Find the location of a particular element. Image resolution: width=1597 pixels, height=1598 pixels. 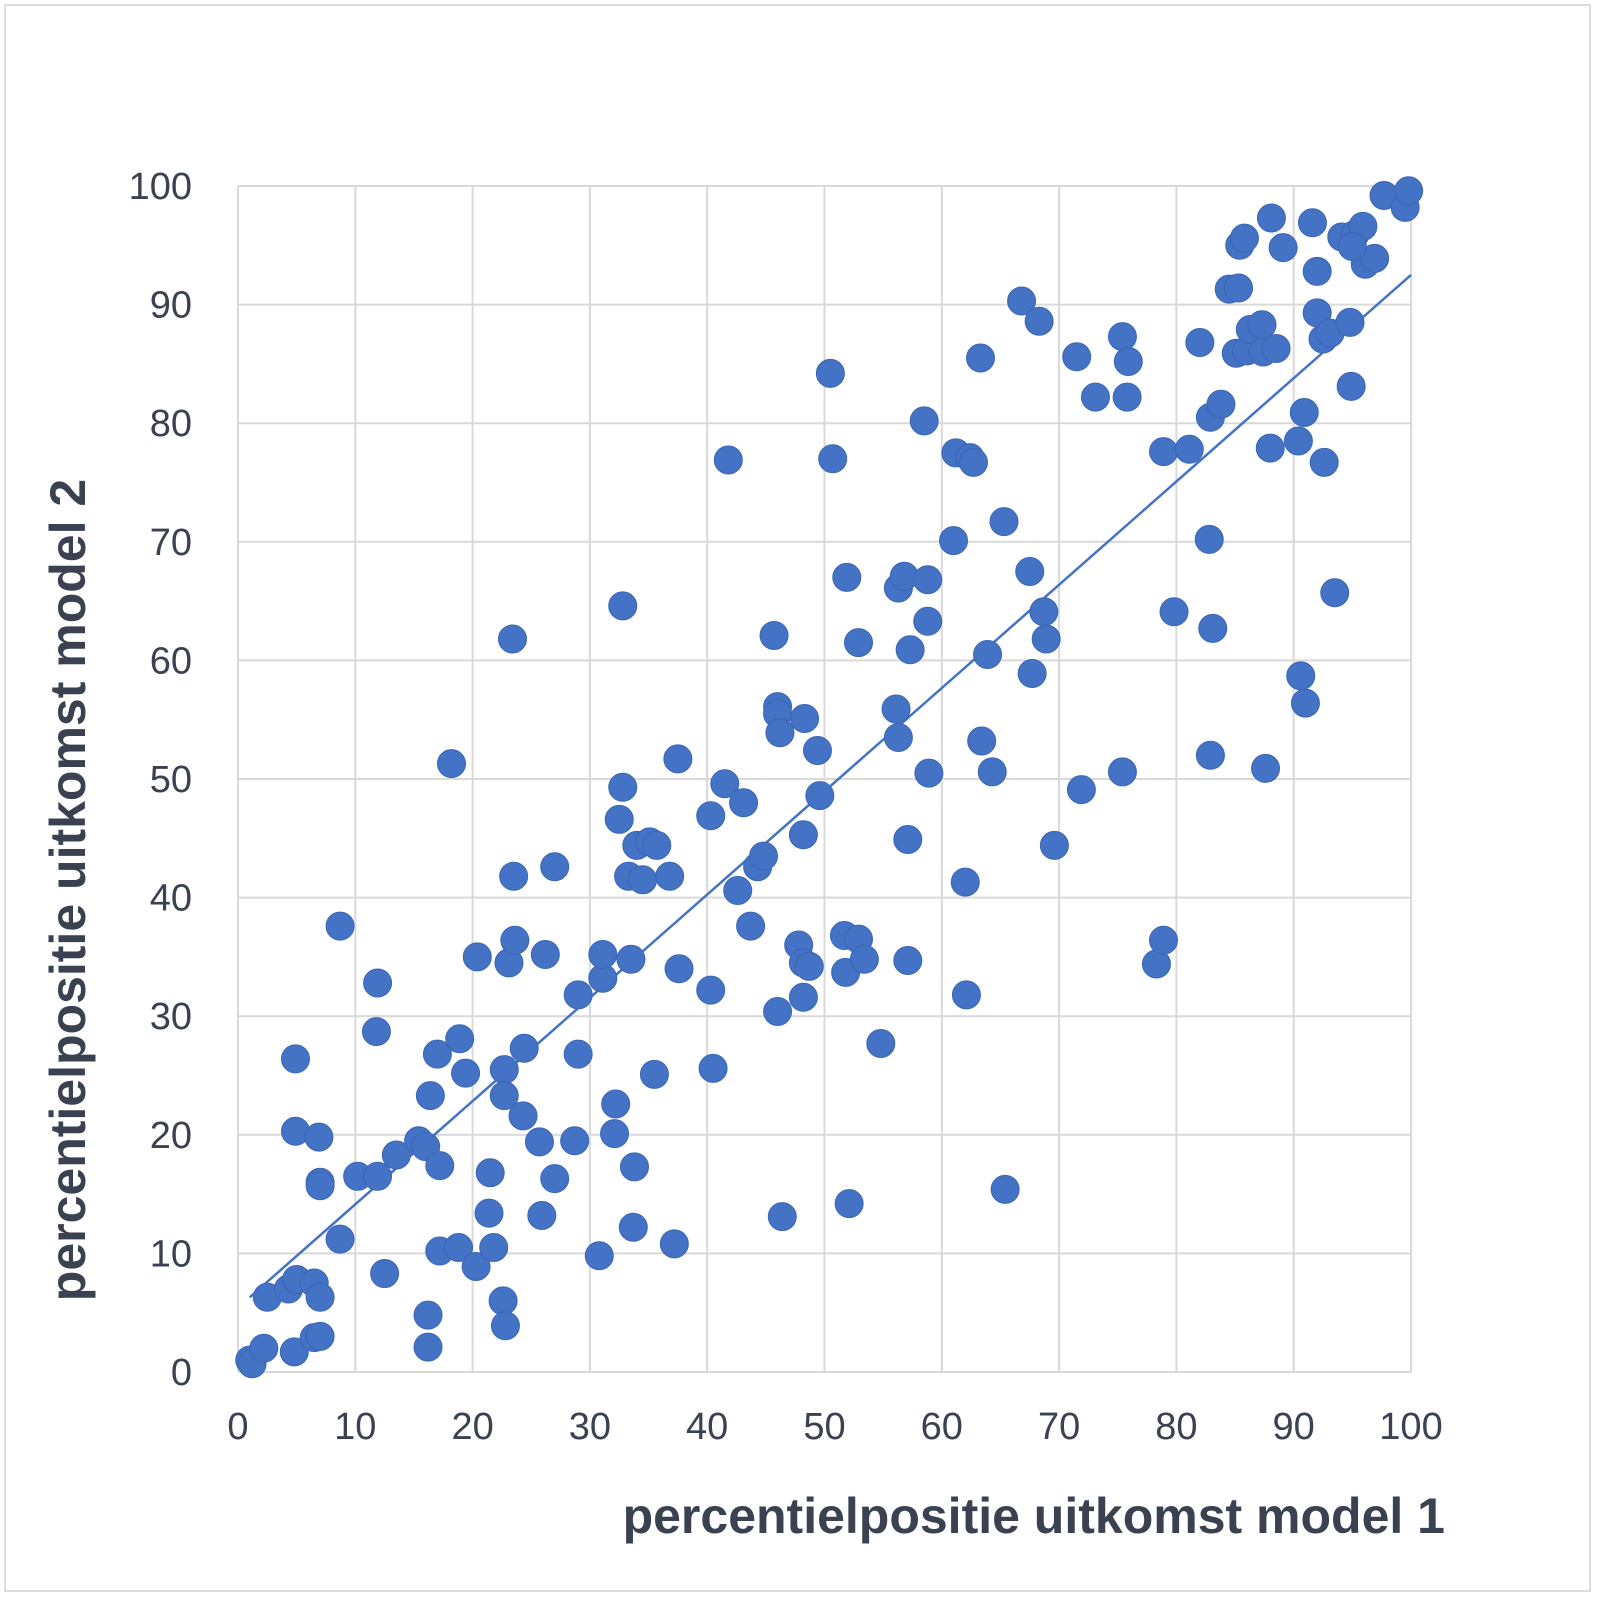

x-tick-label: 10 is located at coordinates (355, 1427).